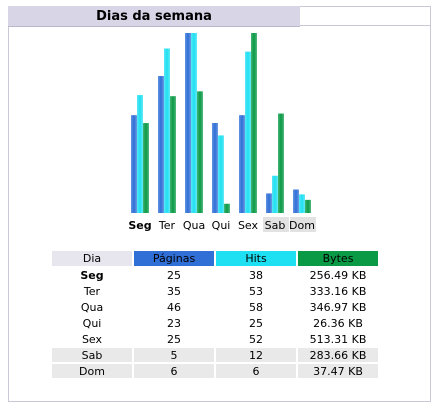  I want to click on cell-dia: Sex, so click(92, 339).